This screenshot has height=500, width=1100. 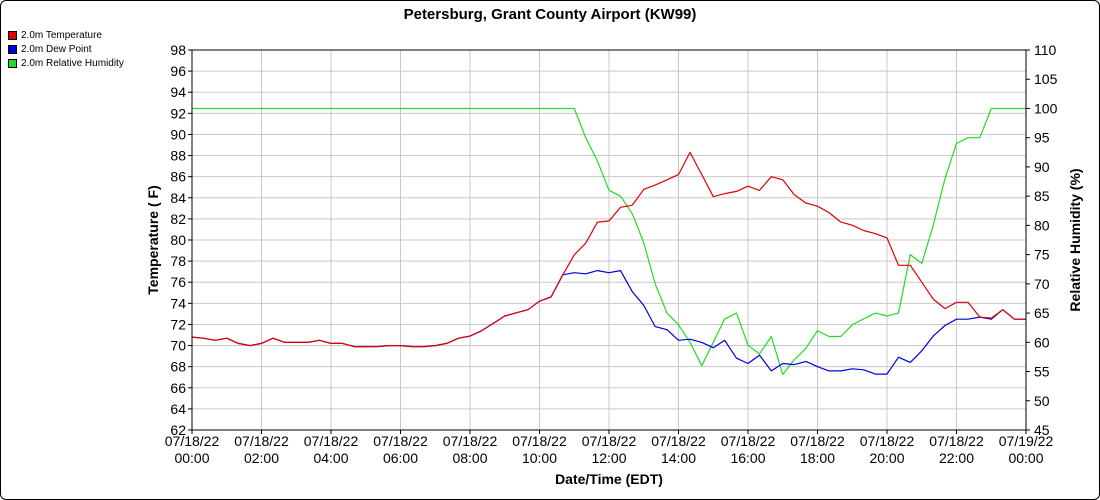 What do you see at coordinates (178, 409) in the screenshot?
I see `y-tick-label: 64` at bounding box center [178, 409].